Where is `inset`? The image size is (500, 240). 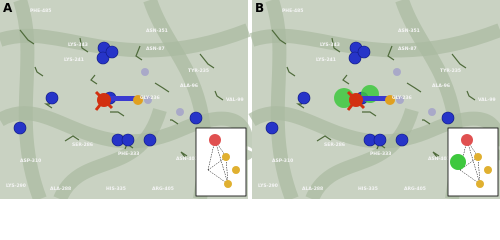 inset is located at coordinates (473, 162).